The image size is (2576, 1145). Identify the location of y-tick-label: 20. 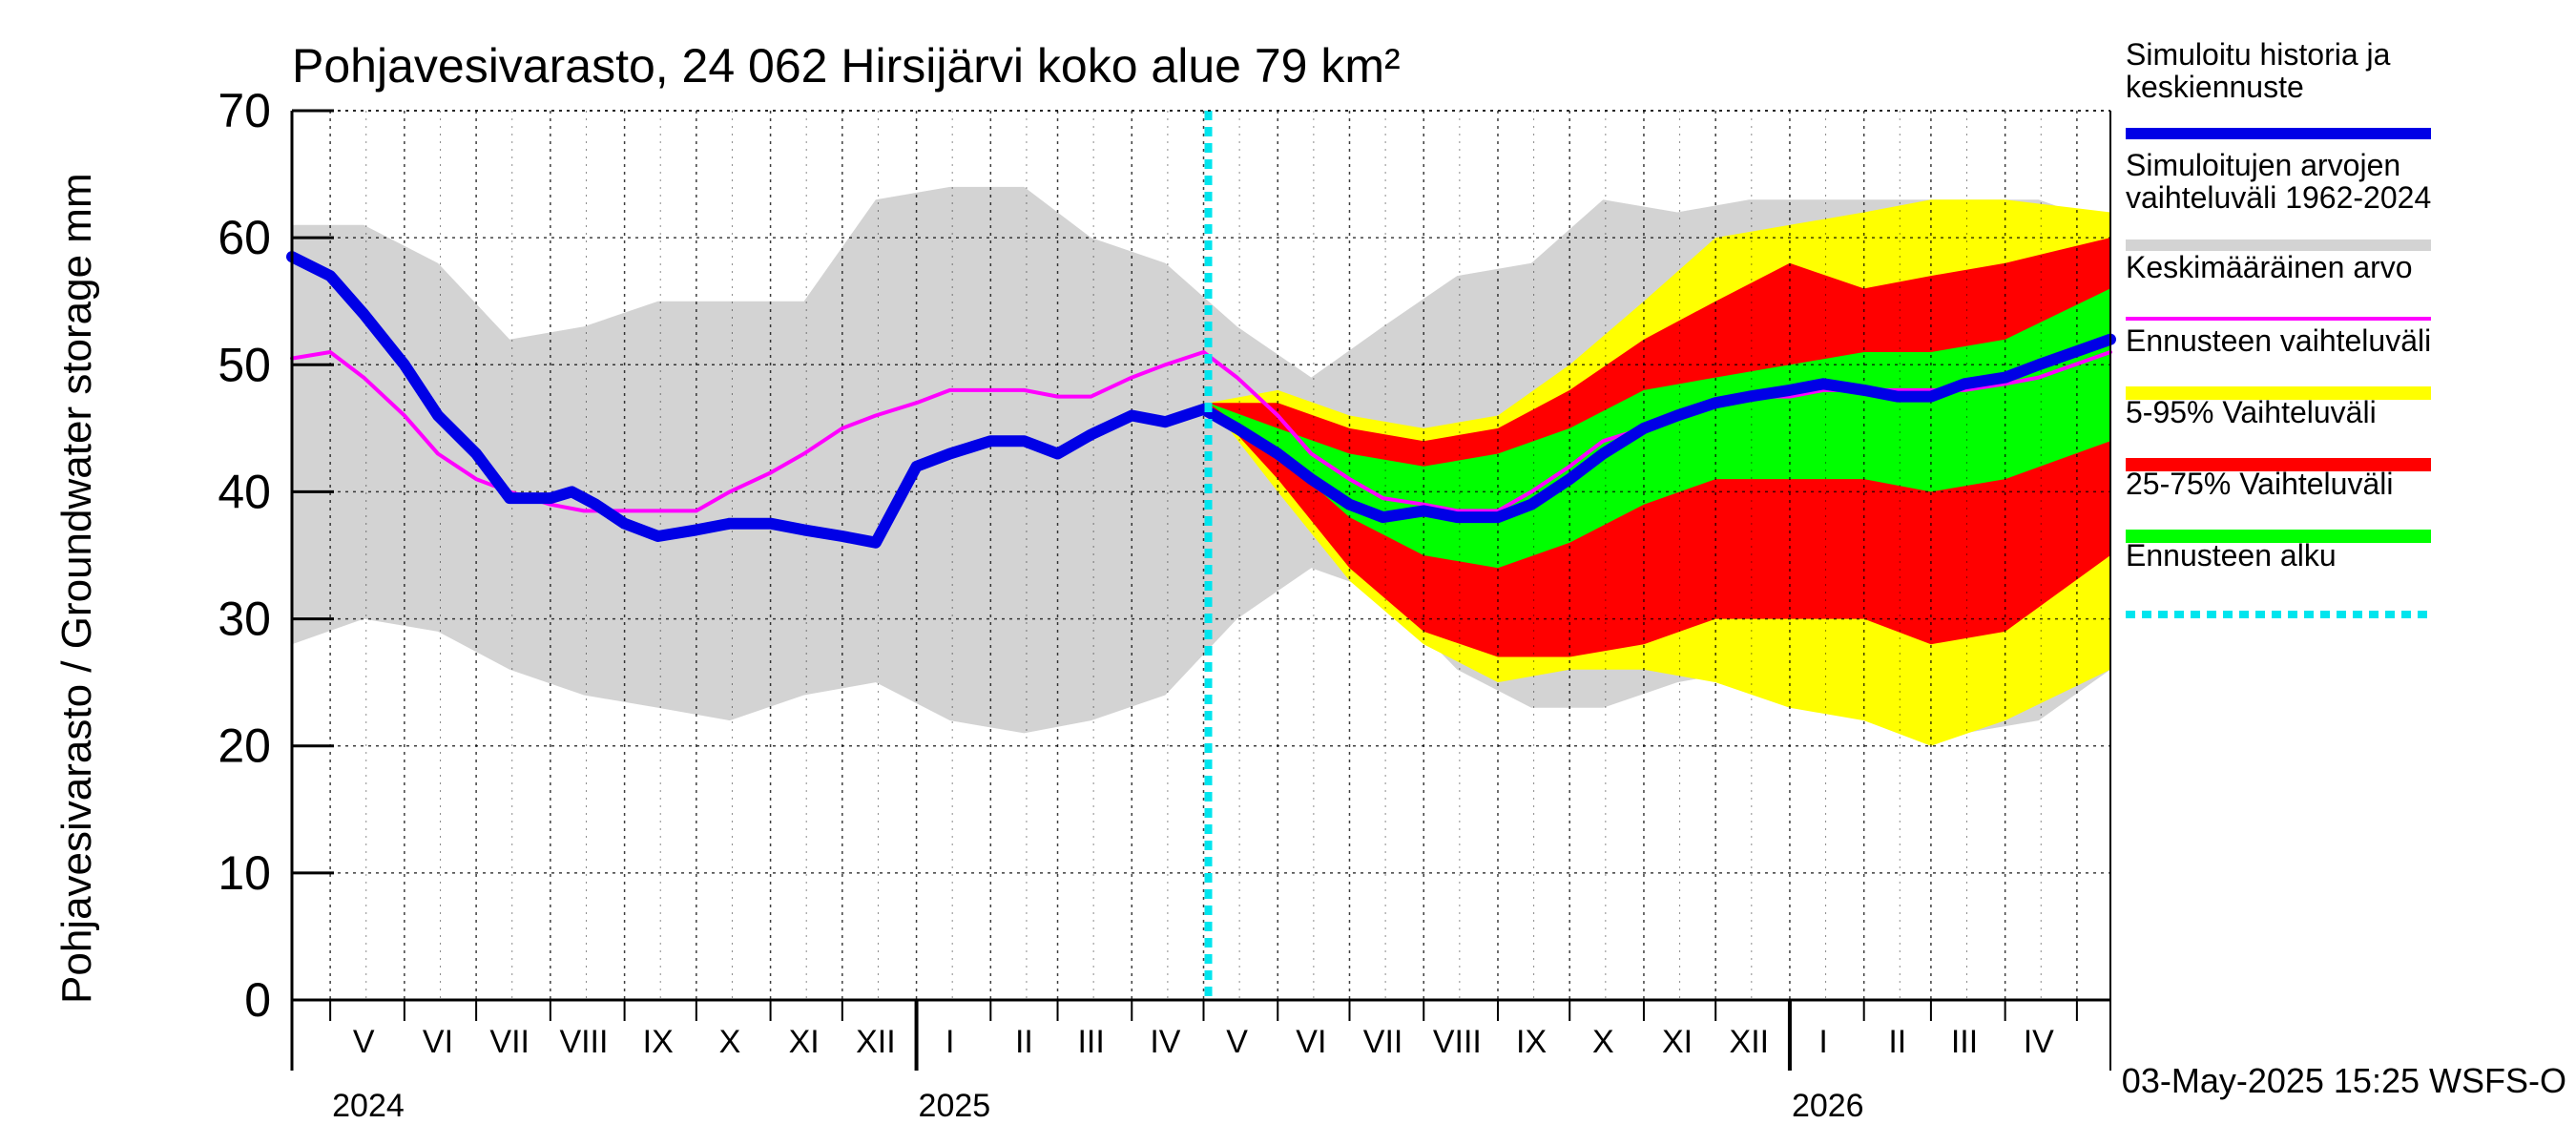
(244, 746).